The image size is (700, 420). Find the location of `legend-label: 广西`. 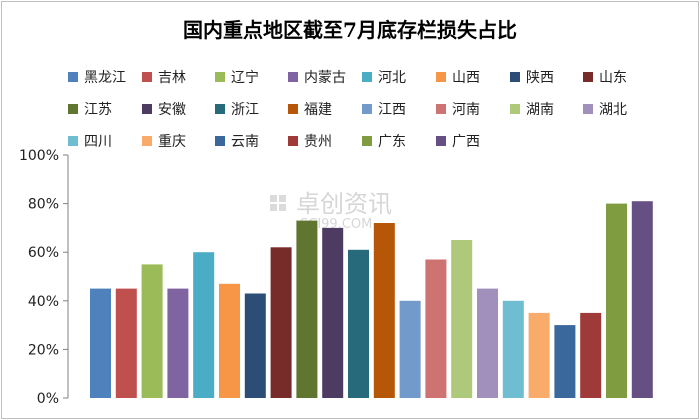

legend-label: 广西 is located at coordinates (466, 142).